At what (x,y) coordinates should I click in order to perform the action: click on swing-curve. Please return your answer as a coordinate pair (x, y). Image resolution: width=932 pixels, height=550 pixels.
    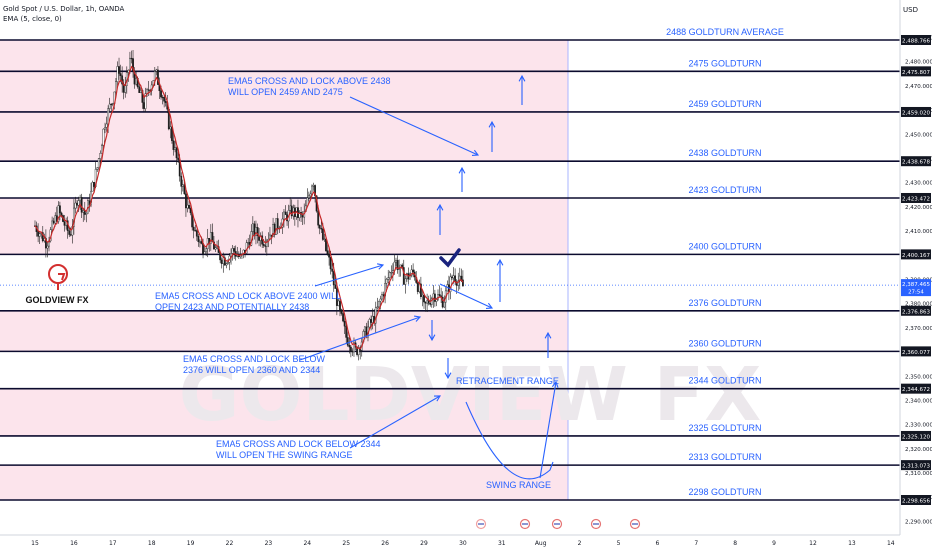
    Looking at the image, I should click on (509, 440).